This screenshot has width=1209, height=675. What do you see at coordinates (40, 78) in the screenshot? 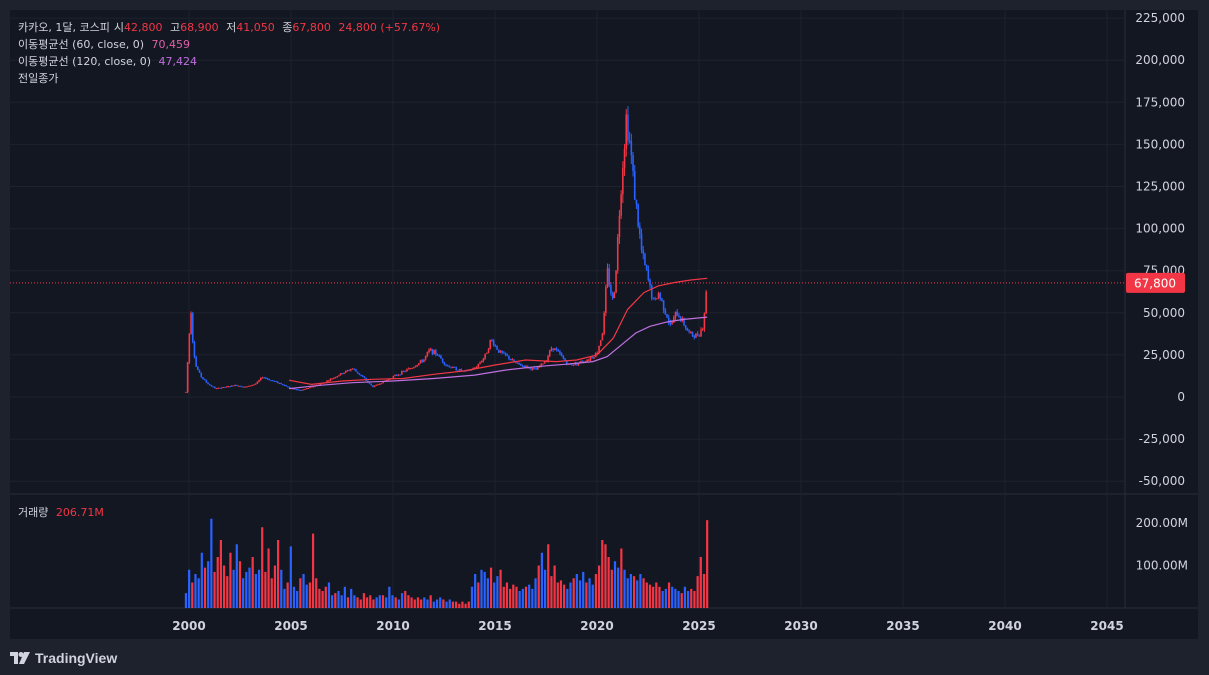
I see `legend-prev-close: 전일종가` at bounding box center [40, 78].